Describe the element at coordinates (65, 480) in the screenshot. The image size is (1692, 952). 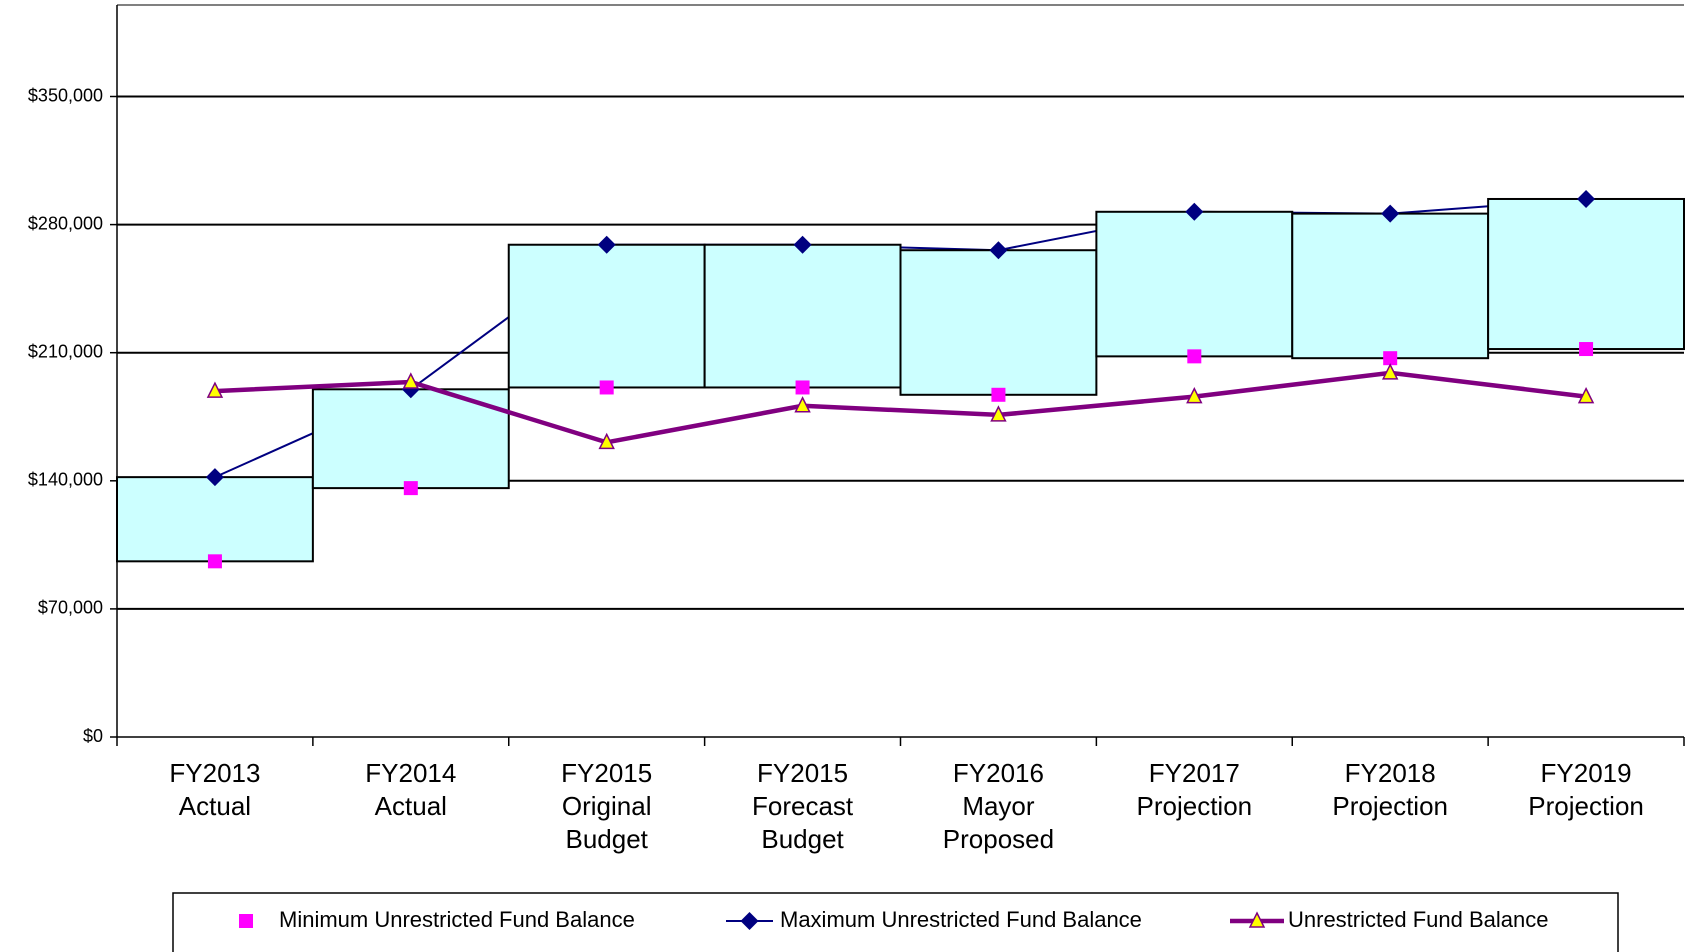
I see `y-tick-label: $140,000` at that location.